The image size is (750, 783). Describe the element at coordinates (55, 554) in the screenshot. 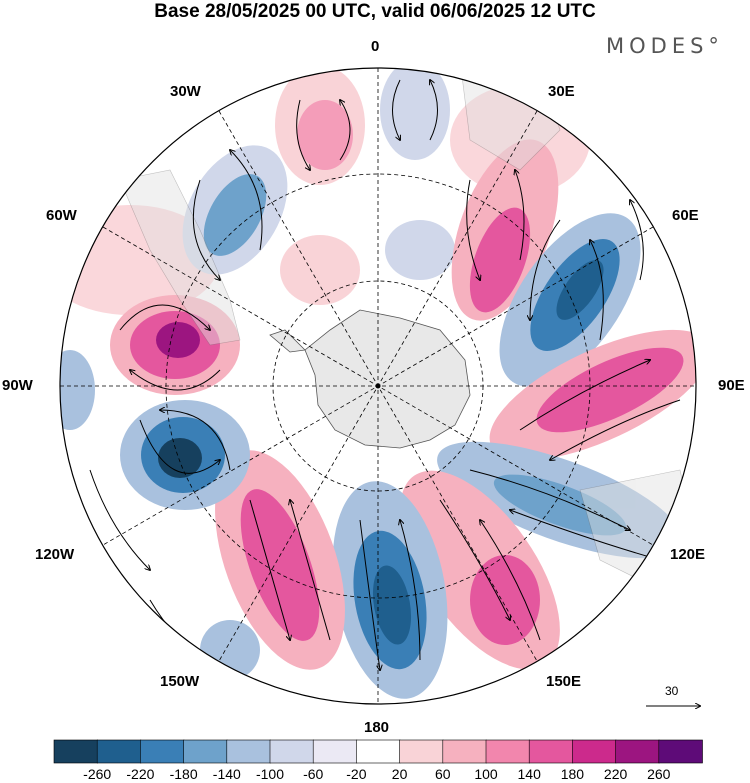

I see `lon-label-120w: 120W` at that location.